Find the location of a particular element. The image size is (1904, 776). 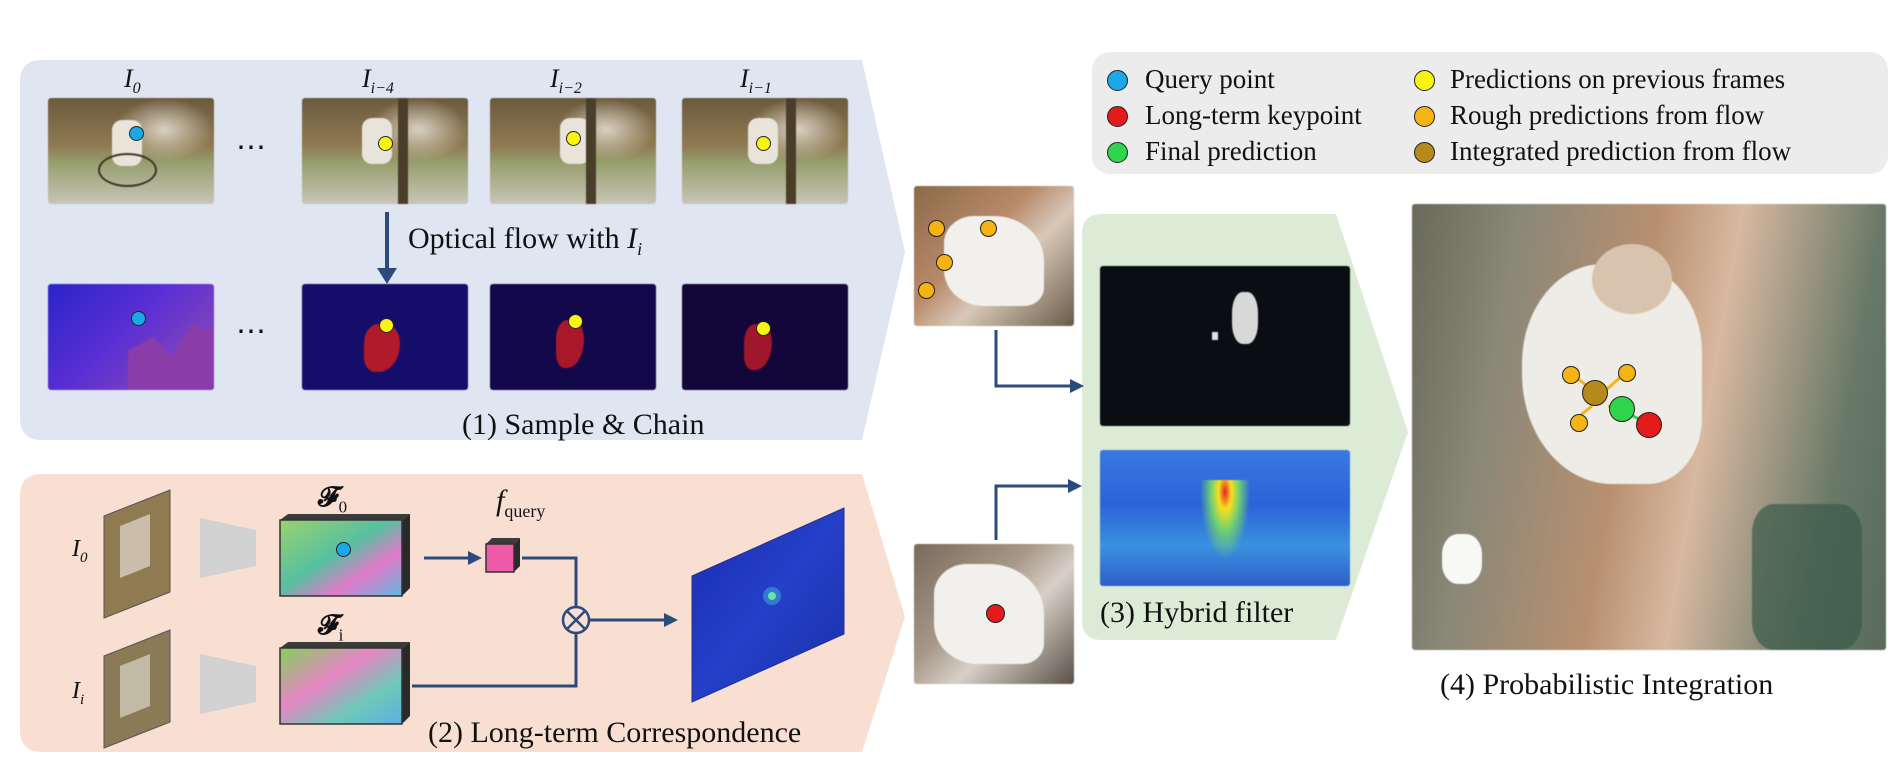

legend-final-dot is located at coordinates (1117, 152).